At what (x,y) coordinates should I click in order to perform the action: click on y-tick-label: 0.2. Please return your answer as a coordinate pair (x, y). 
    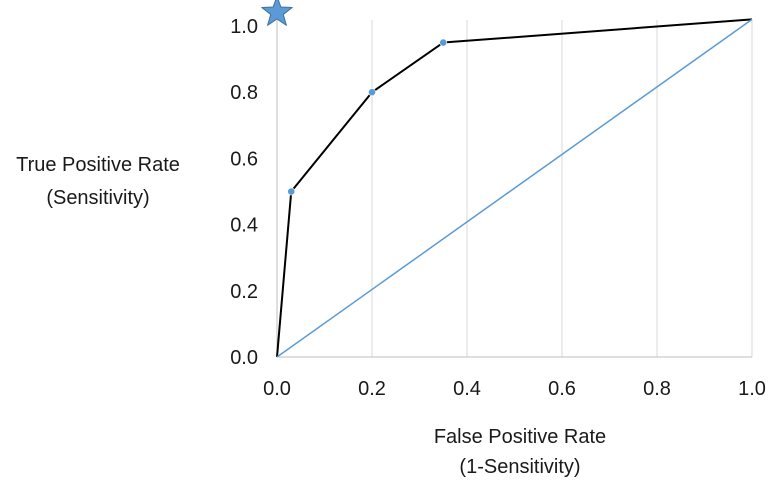
    Looking at the image, I should click on (244, 292).